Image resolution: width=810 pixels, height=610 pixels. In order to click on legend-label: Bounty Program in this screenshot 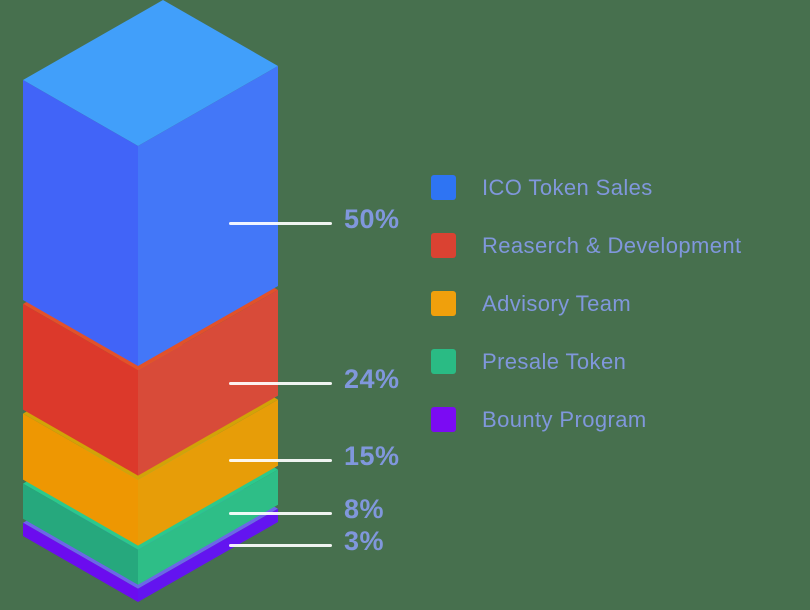, I will do `click(564, 419)`.